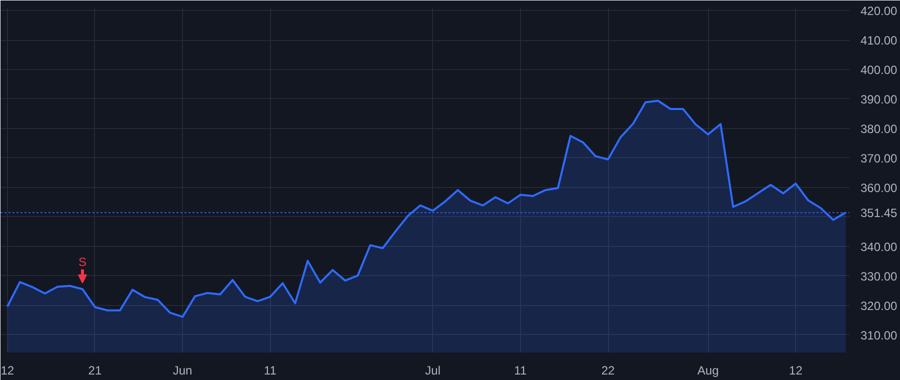 Image resolution: width=900 pixels, height=380 pixels. What do you see at coordinates (879, 129) in the screenshot?
I see `y-tick-label: 380.00` at bounding box center [879, 129].